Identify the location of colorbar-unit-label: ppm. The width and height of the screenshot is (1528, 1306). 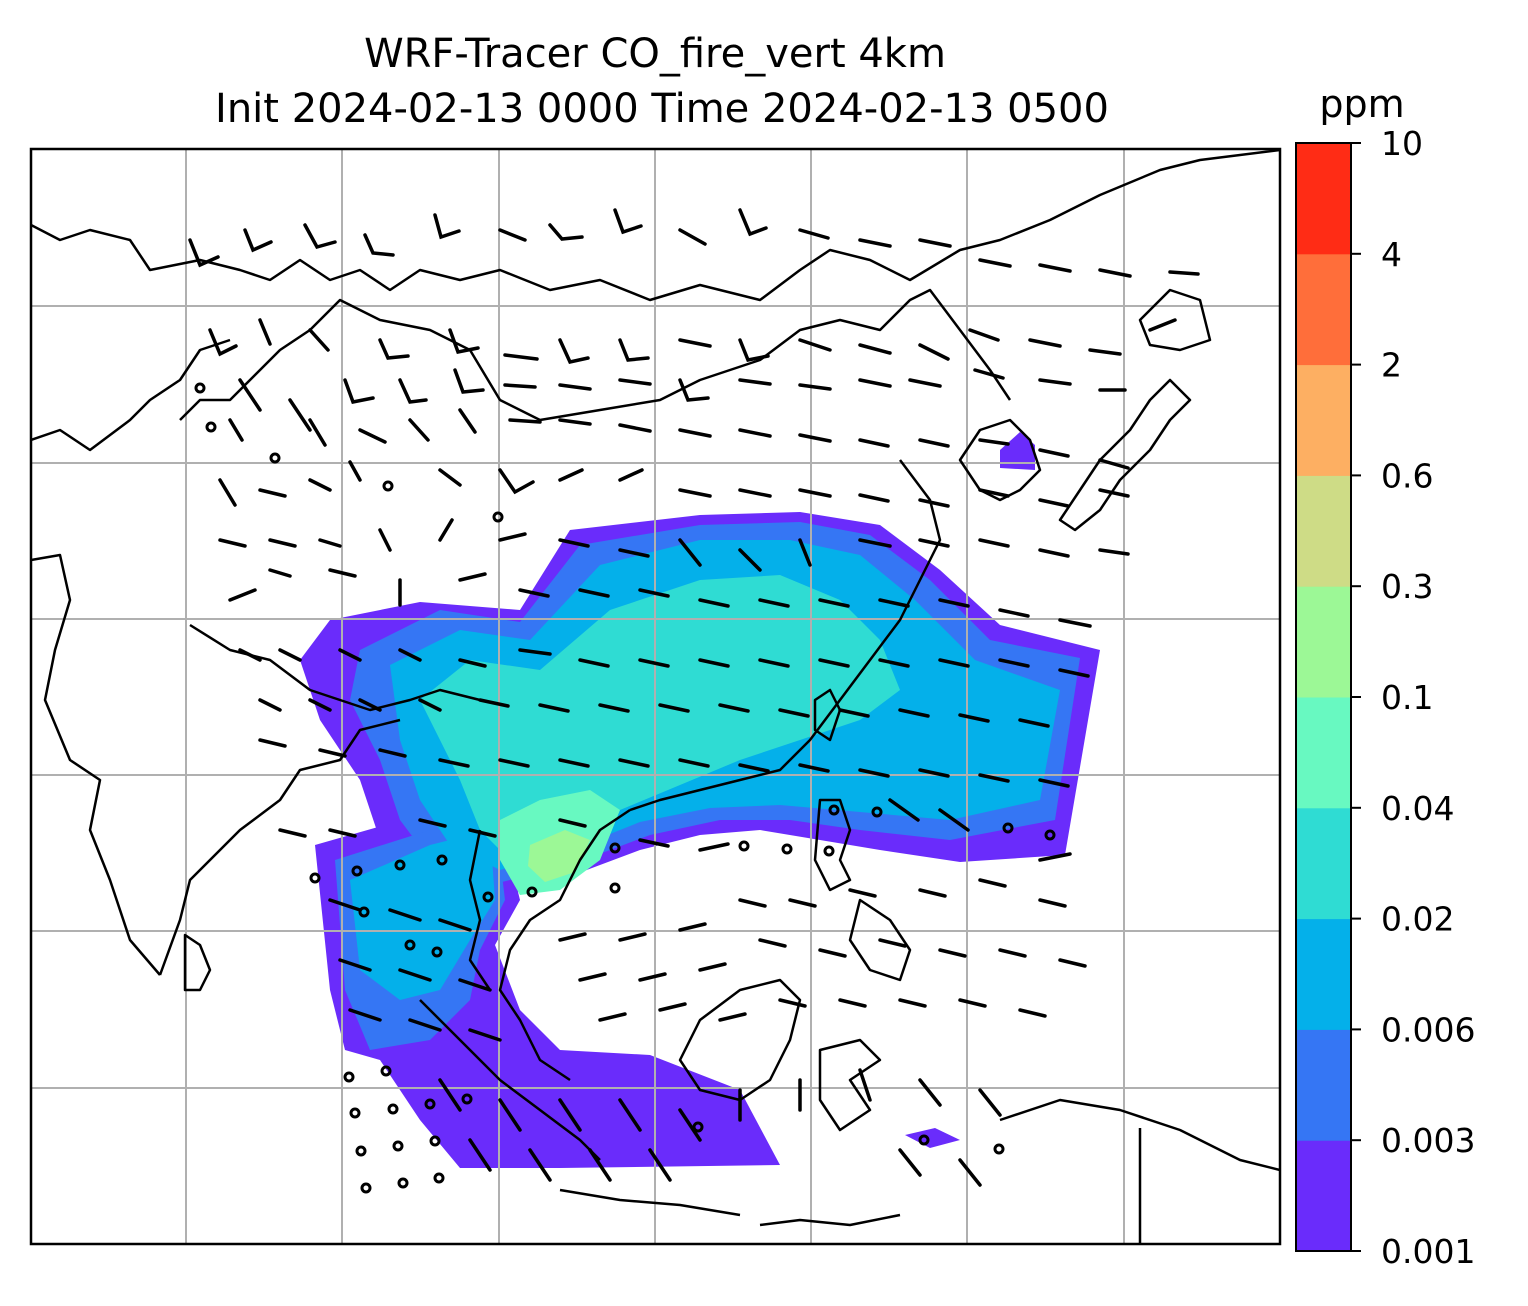
(1361, 104).